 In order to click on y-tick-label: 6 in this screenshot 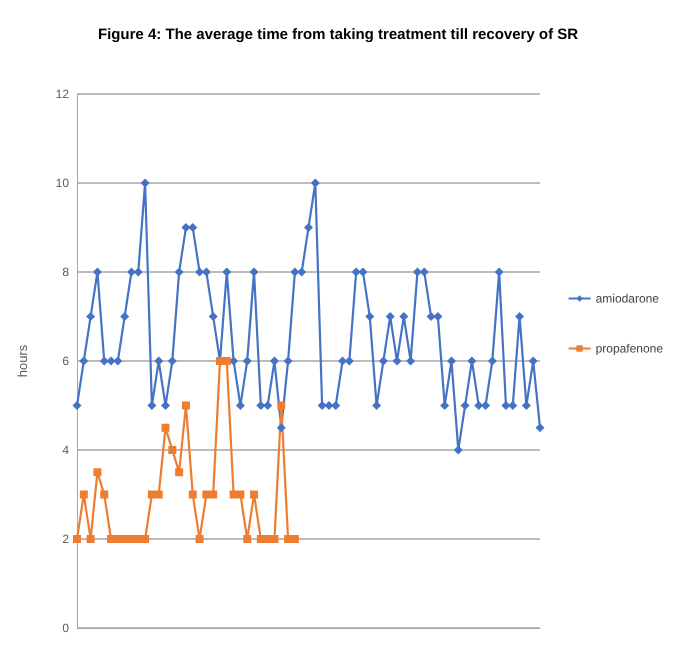, I will do `click(66, 361)`.